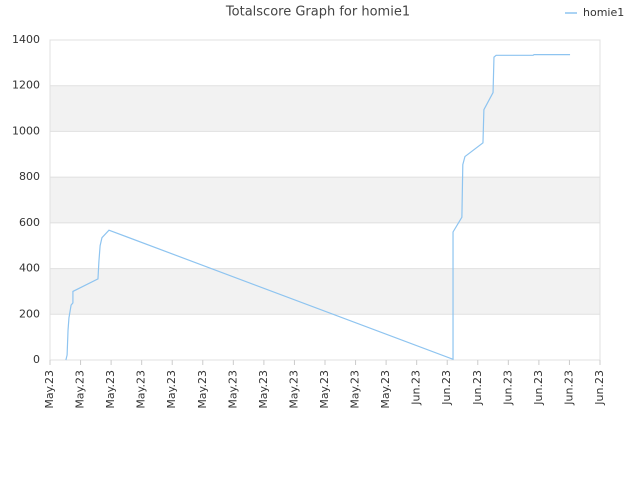 This screenshot has width=640, height=484. Describe the element at coordinates (26, 130) in the screenshot. I see `y-tick-label: 1000` at that location.